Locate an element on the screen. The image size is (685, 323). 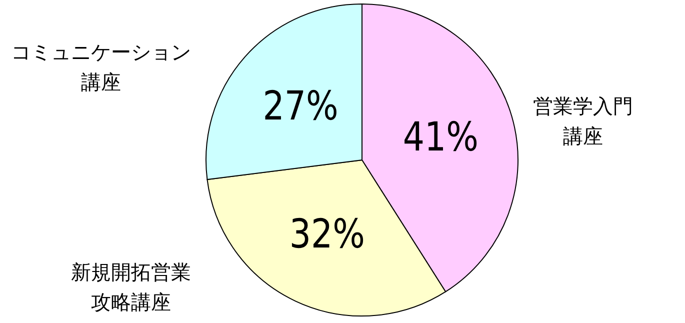
slice-label: コミュニケーション講座 is located at coordinates (101, 67).